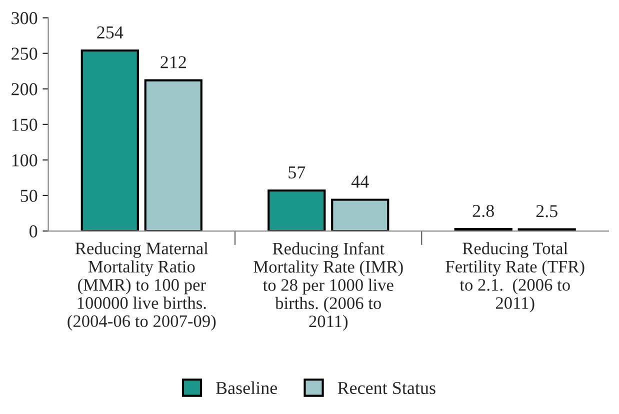  I want to click on x-tick-label: Reducing Maternal Mortality Ratio (MMR) to 100 per 100000 live births. (2004-06 to 2007-09), so click(142, 286).